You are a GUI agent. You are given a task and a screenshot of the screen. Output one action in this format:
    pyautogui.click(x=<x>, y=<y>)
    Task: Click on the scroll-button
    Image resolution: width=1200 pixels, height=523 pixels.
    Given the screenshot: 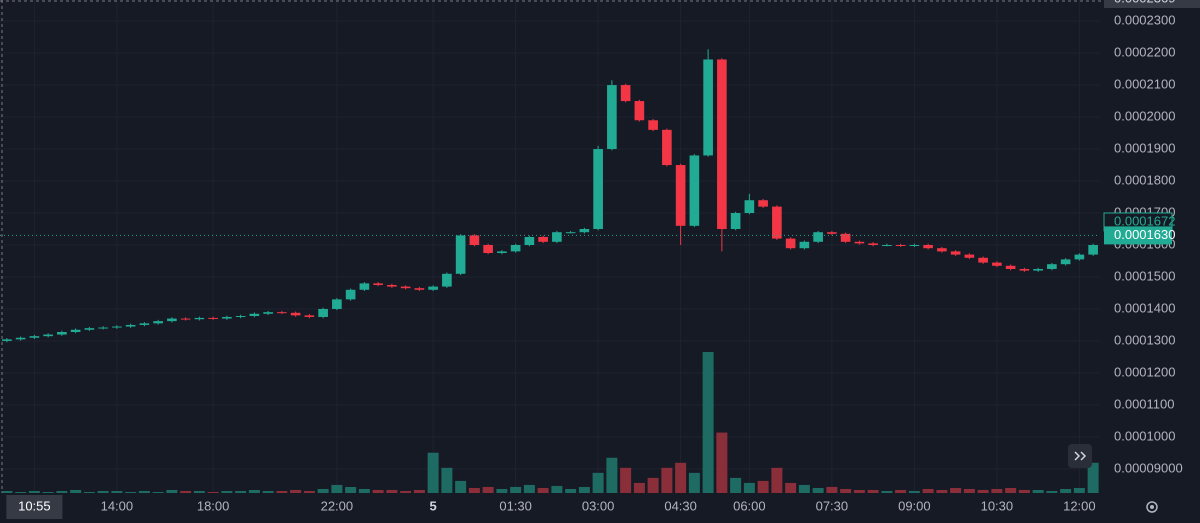 What is the action you would take?
    pyautogui.click(x=1080, y=456)
    